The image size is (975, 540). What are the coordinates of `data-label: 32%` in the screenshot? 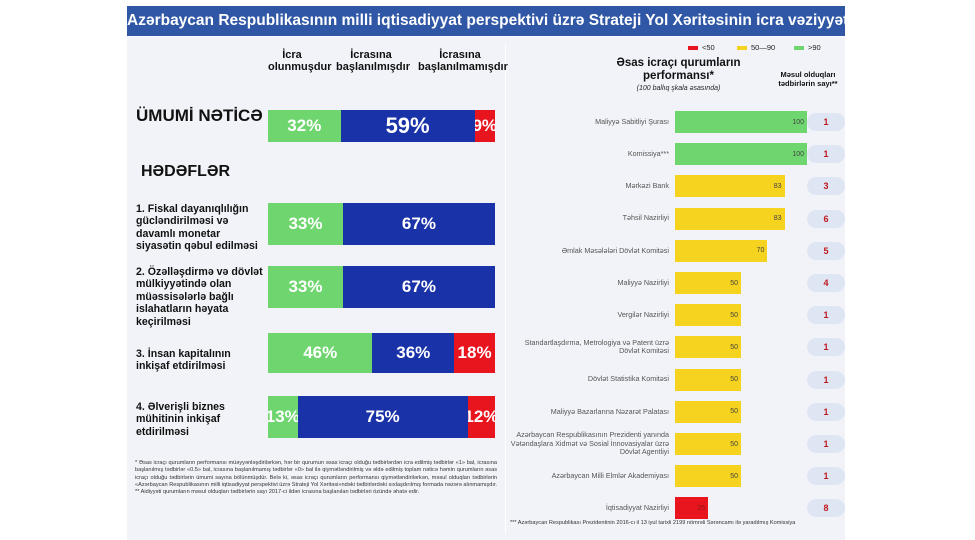 It's located at (304, 125).